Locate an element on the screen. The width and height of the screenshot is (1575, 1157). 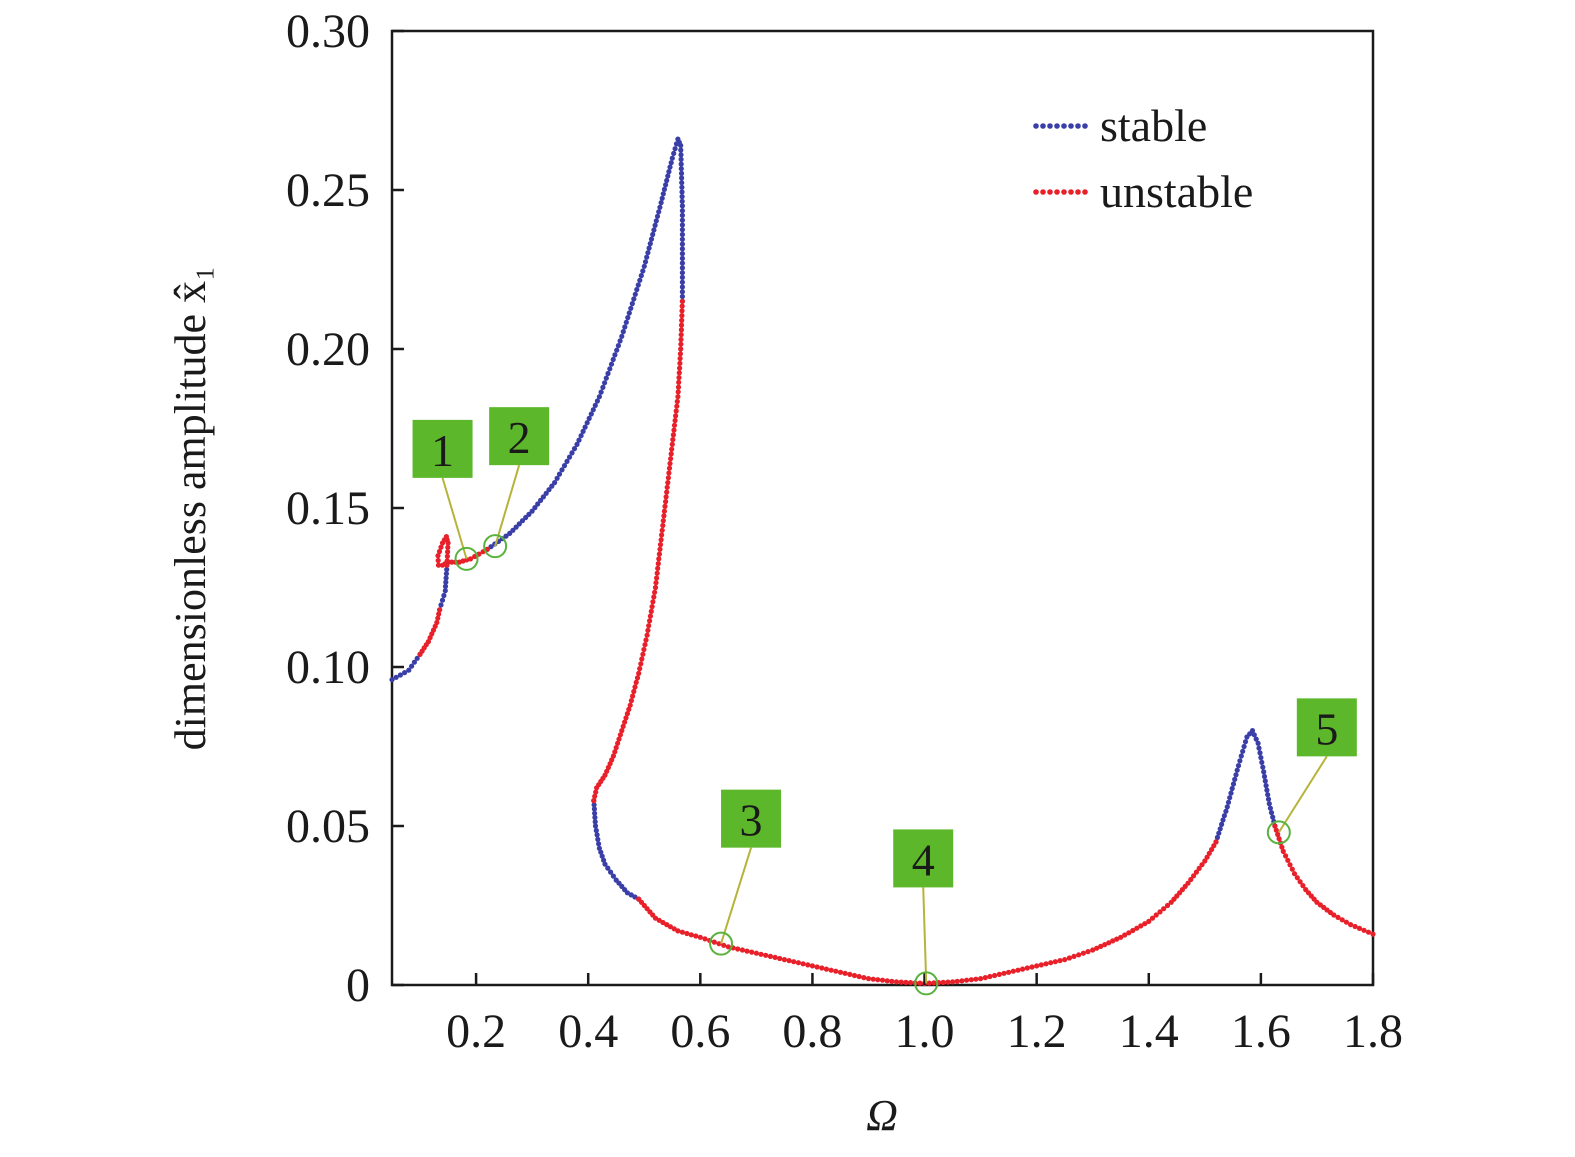
legend-label: unstable is located at coordinates (1176, 191).